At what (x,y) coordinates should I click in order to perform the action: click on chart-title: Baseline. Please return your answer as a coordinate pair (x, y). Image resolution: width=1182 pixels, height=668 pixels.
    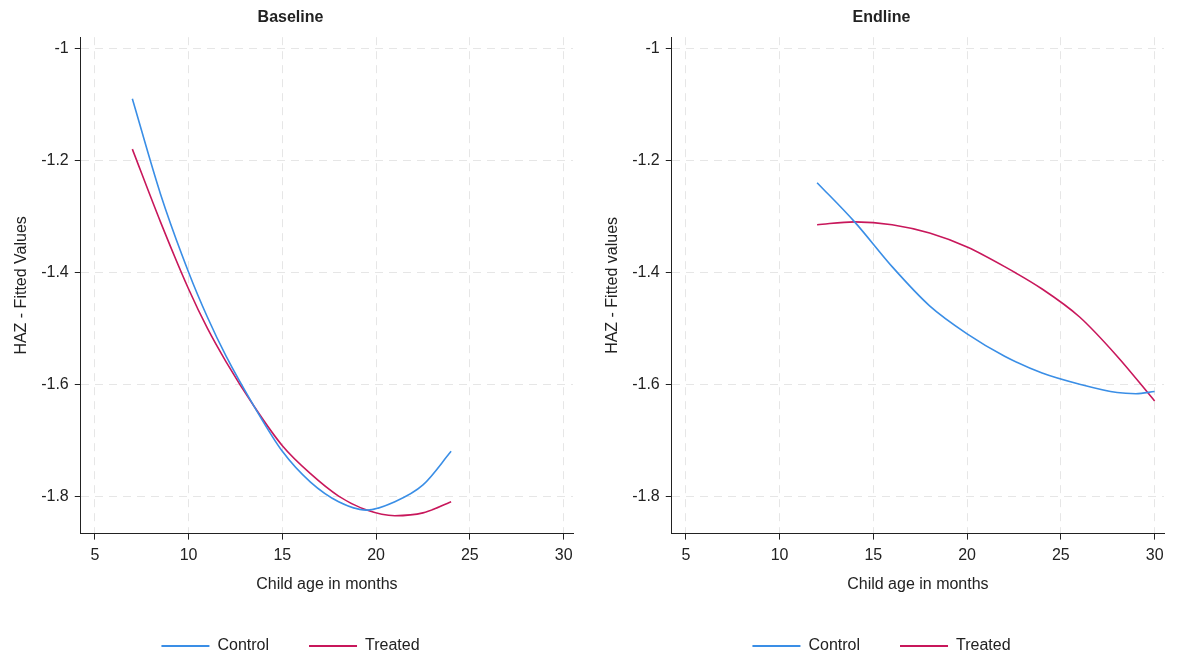
    Looking at the image, I should click on (290, 17).